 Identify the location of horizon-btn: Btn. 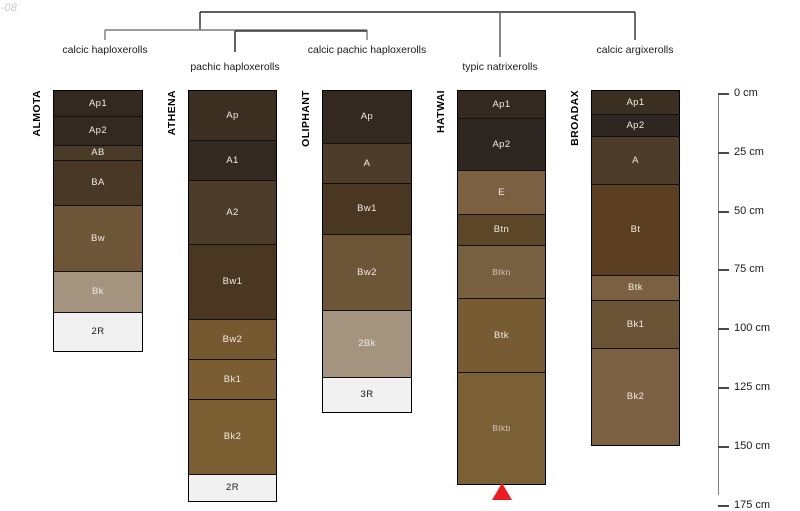
(501, 230).